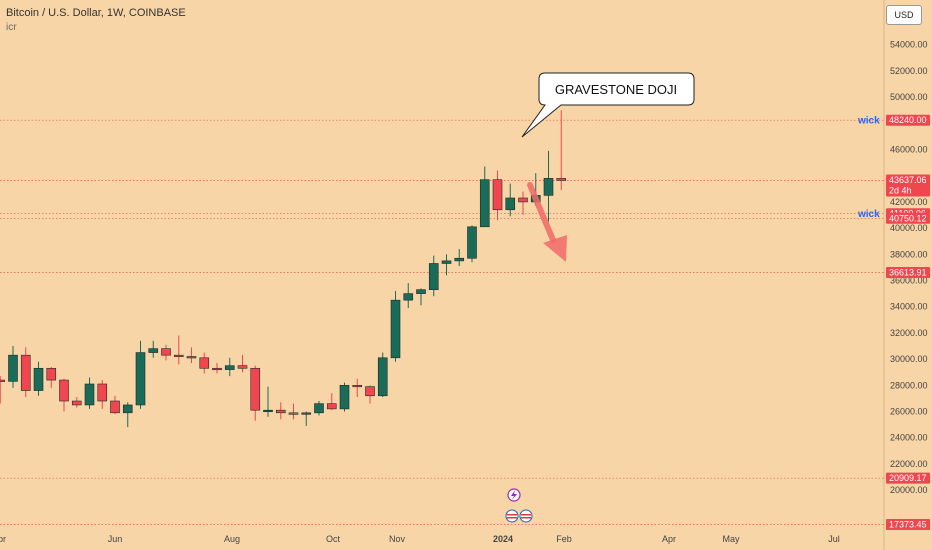 The height and width of the screenshot is (550, 932). What do you see at coordinates (96, 13) in the screenshot?
I see `symbol-title: Bitcoin / U.S. Dollar, 1W, COINBASE` at bounding box center [96, 13].